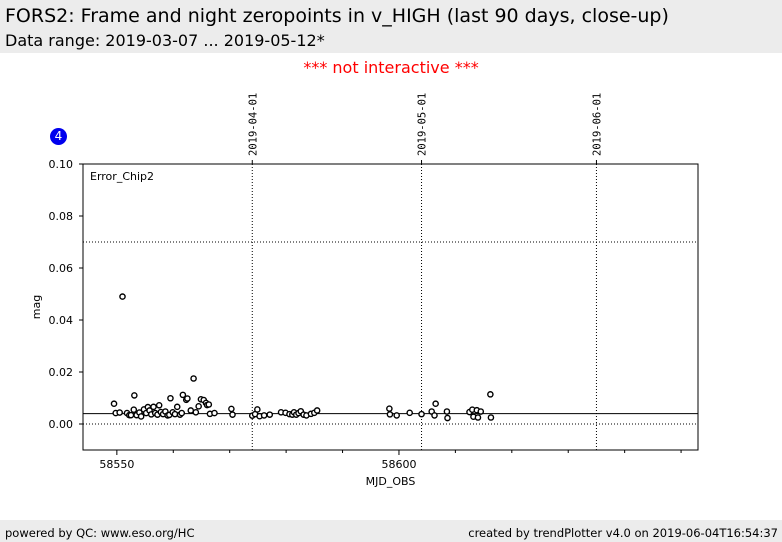  Describe the element at coordinates (116, 464) in the screenshot. I see `x-tick-label: 58550` at that location.